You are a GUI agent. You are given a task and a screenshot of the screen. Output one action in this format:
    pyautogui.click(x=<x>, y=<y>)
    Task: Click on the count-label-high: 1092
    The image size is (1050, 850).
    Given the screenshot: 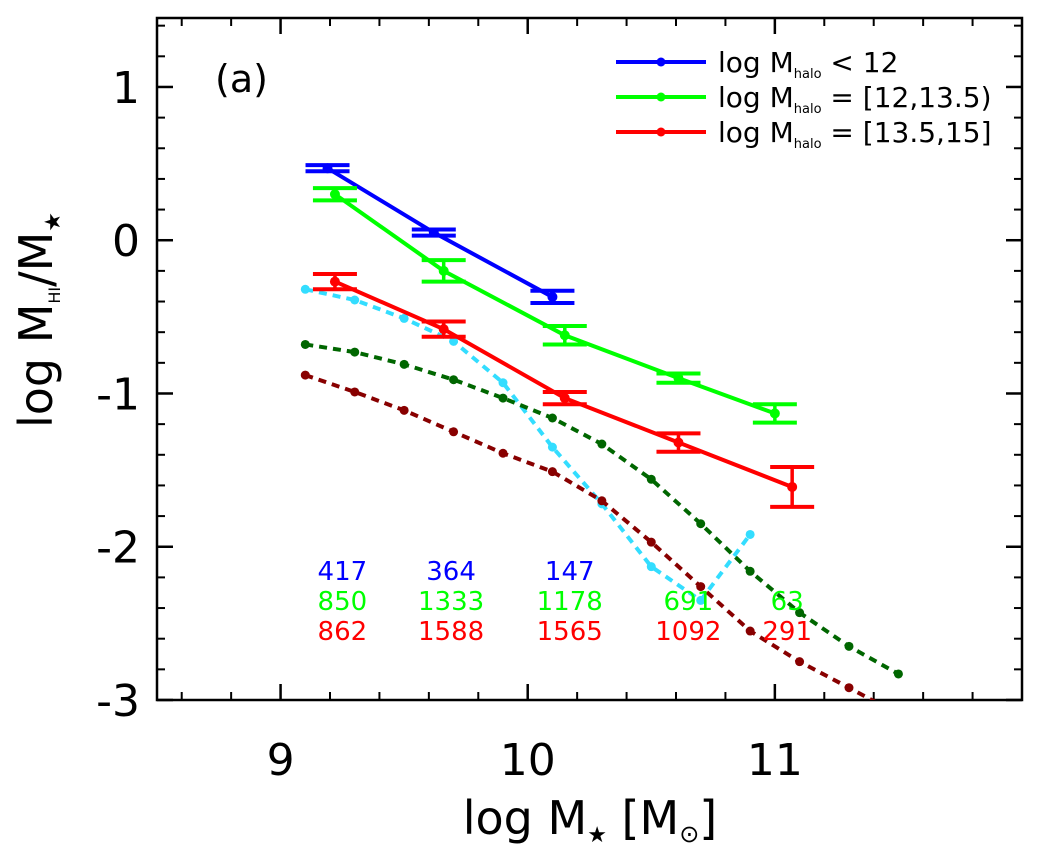 What is the action you would take?
    pyautogui.click(x=688, y=632)
    